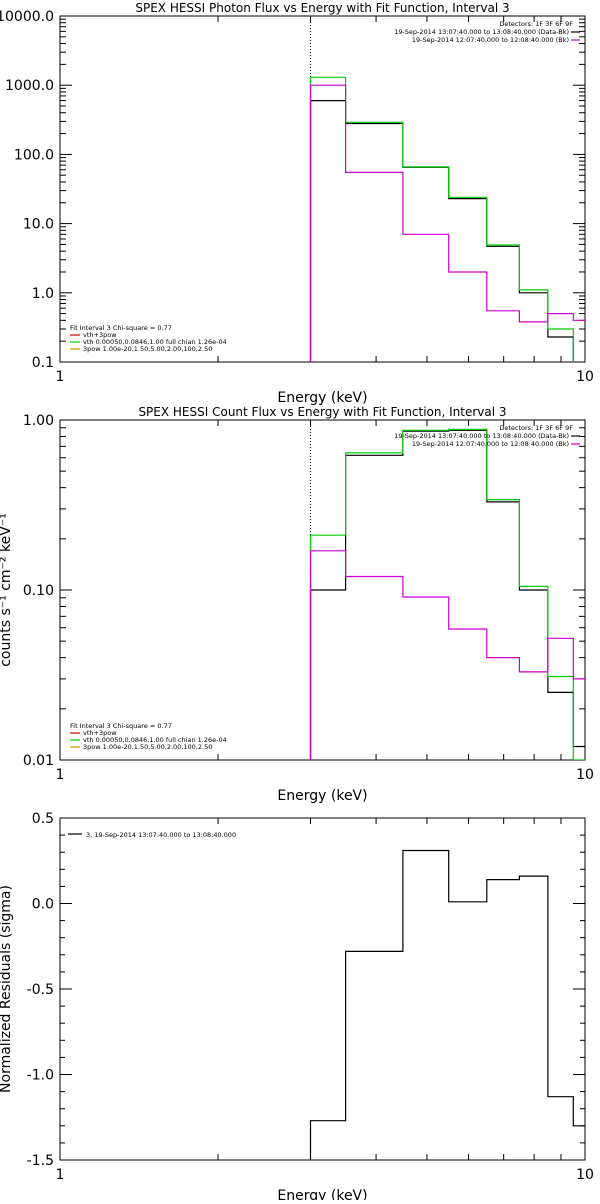 Image resolution: width=600 pixels, height=1204 pixels. What do you see at coordinates (38, 421) in the screenshot?
I see `y-tick-label: 1.00` at bounding box center [38, 421].